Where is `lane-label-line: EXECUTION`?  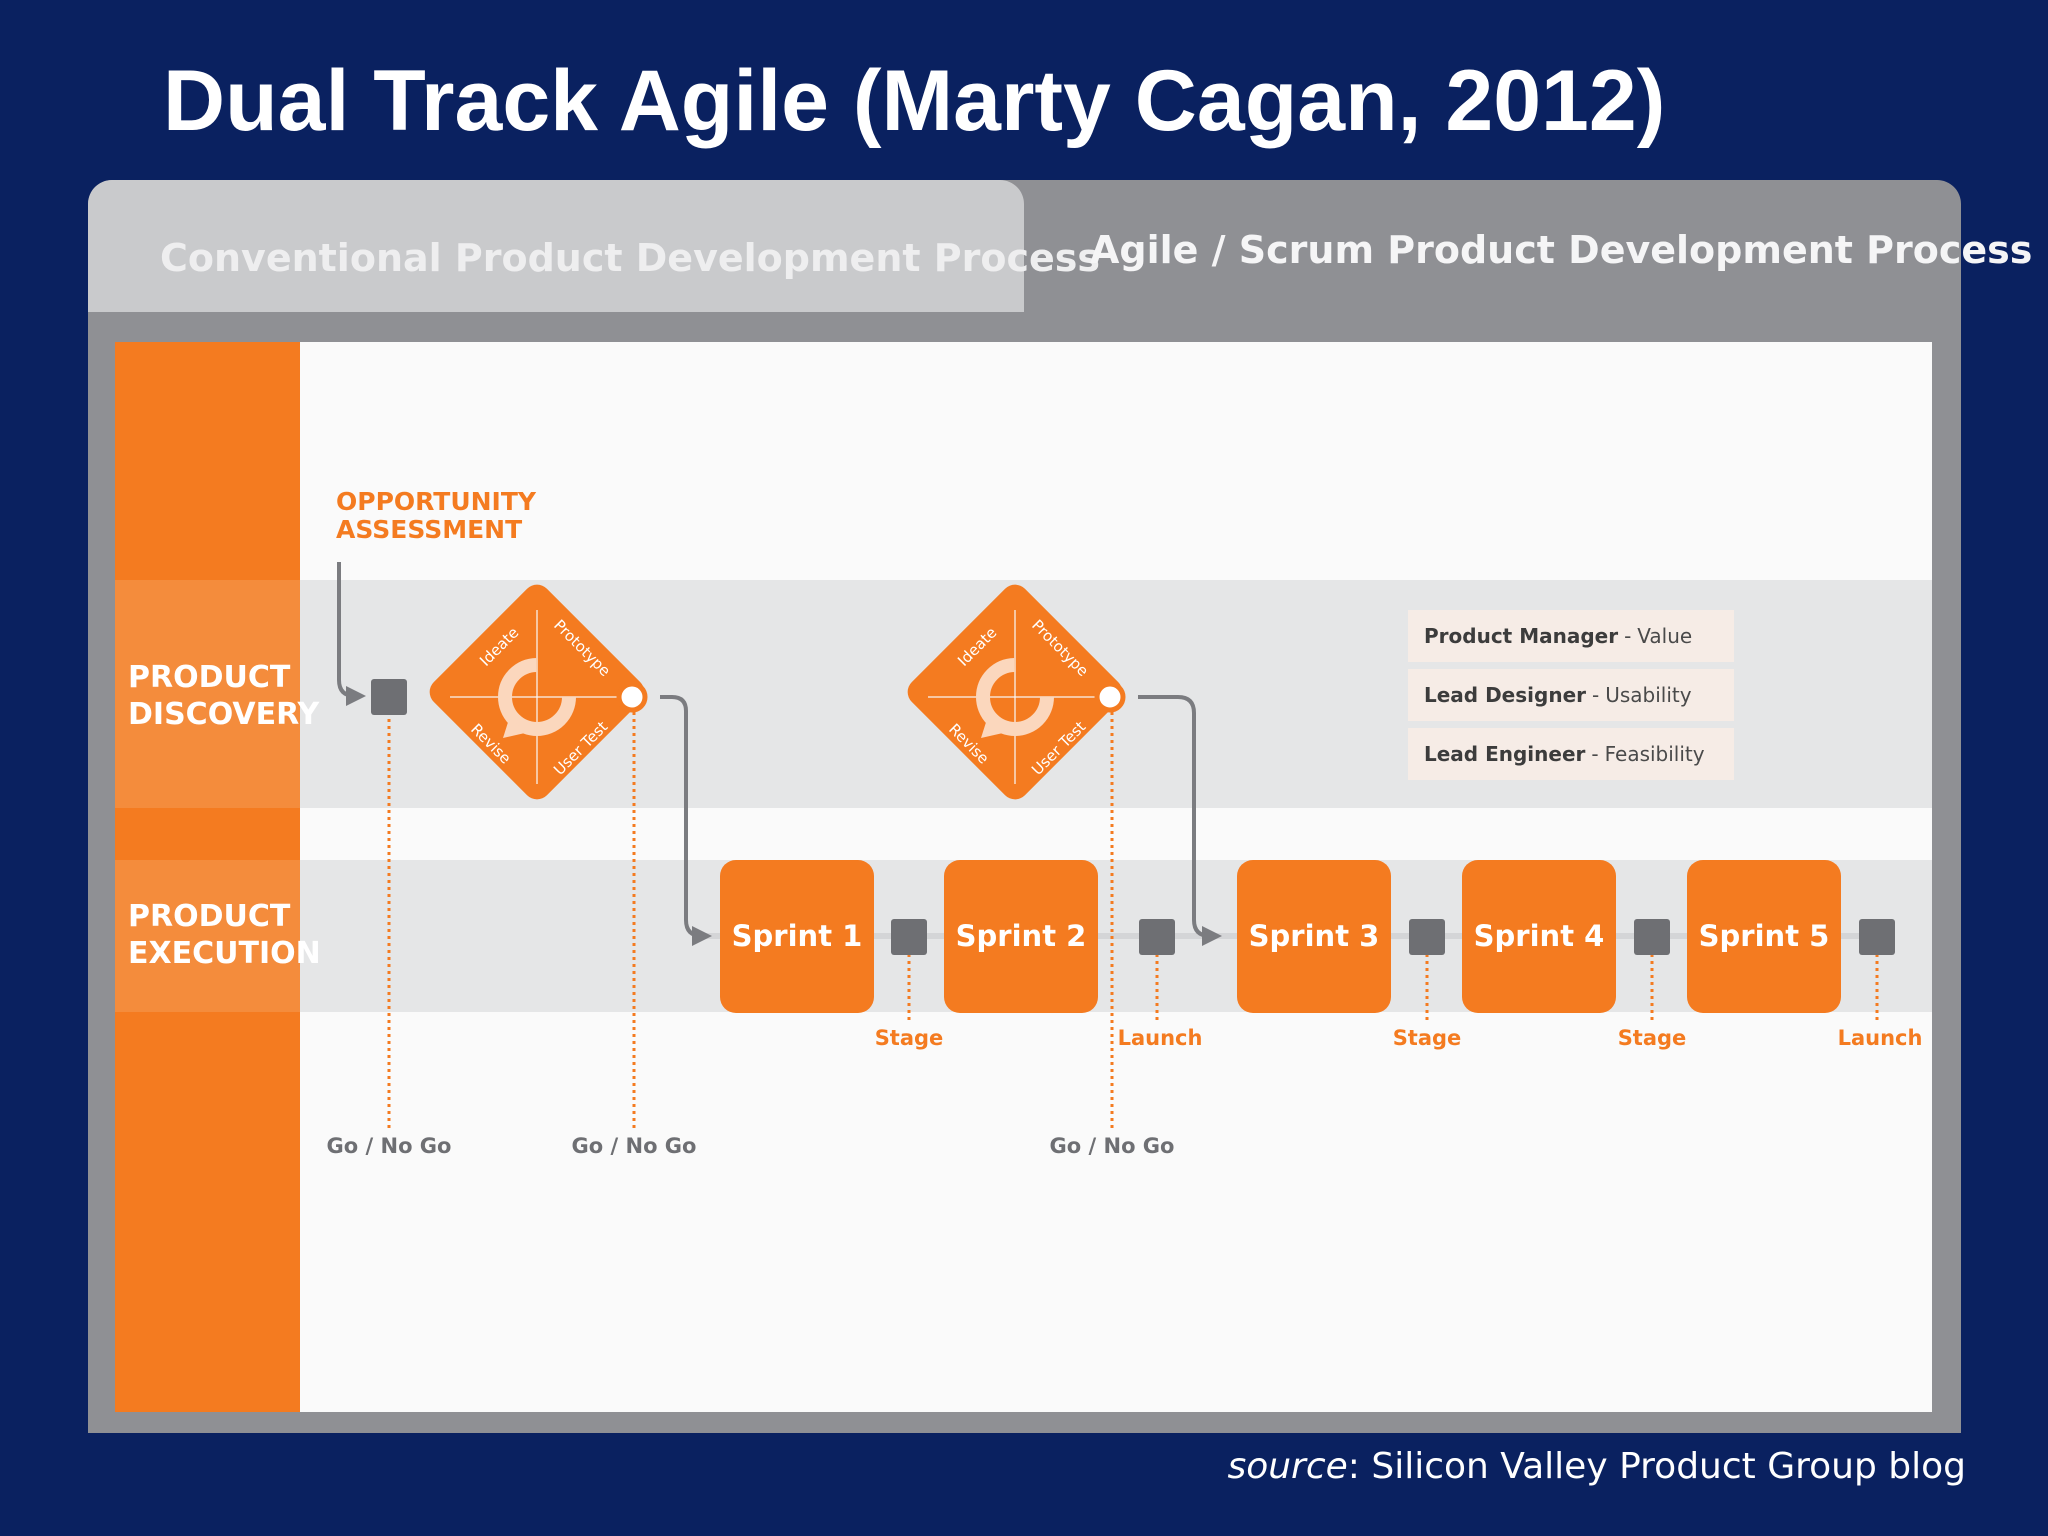
lane-label-line: EXECUTION is located at coordinates (224, 953).